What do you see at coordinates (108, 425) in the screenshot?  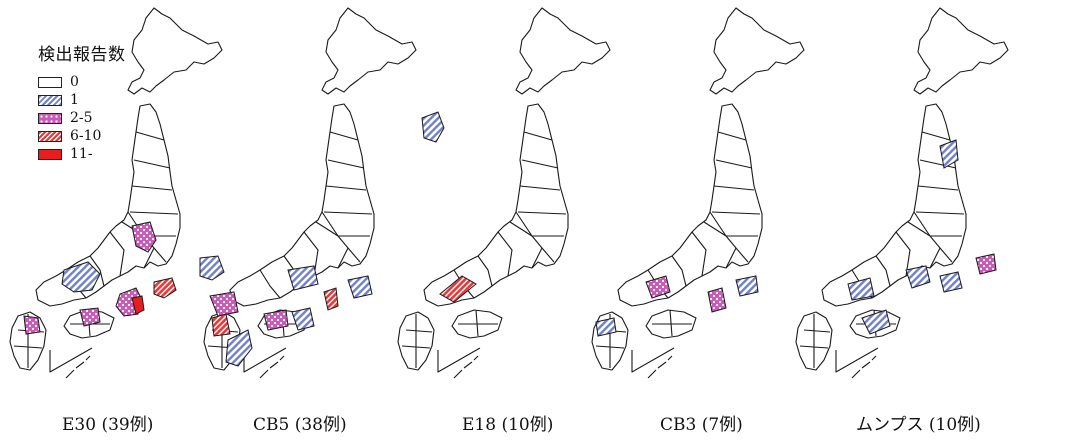 I see `caption-e30: E30 (39例)` at bounding box center [108, 425].